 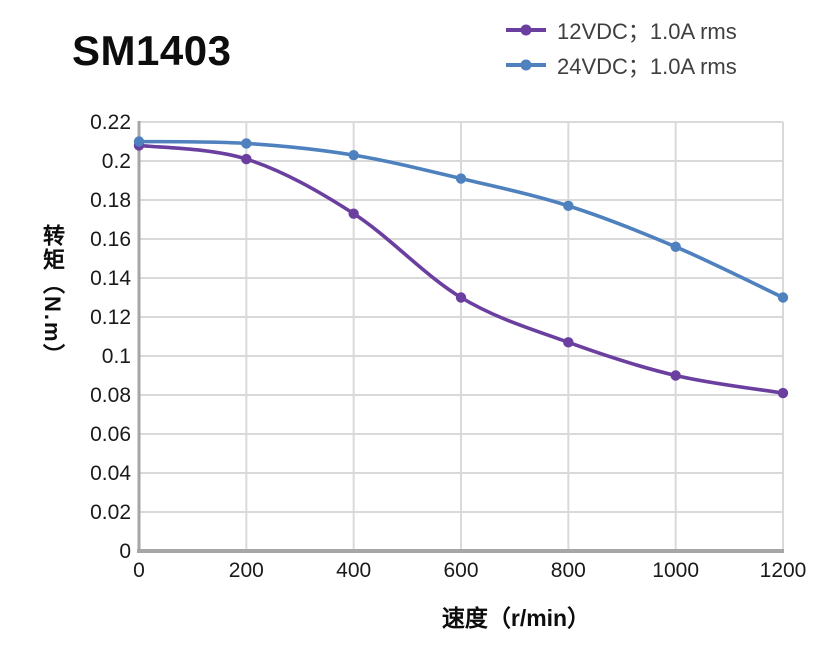 What do you see at coordinates (110, 239) in the screenshot?
I see `y-tick-label: 0.16` at bounding box center [110, 239].